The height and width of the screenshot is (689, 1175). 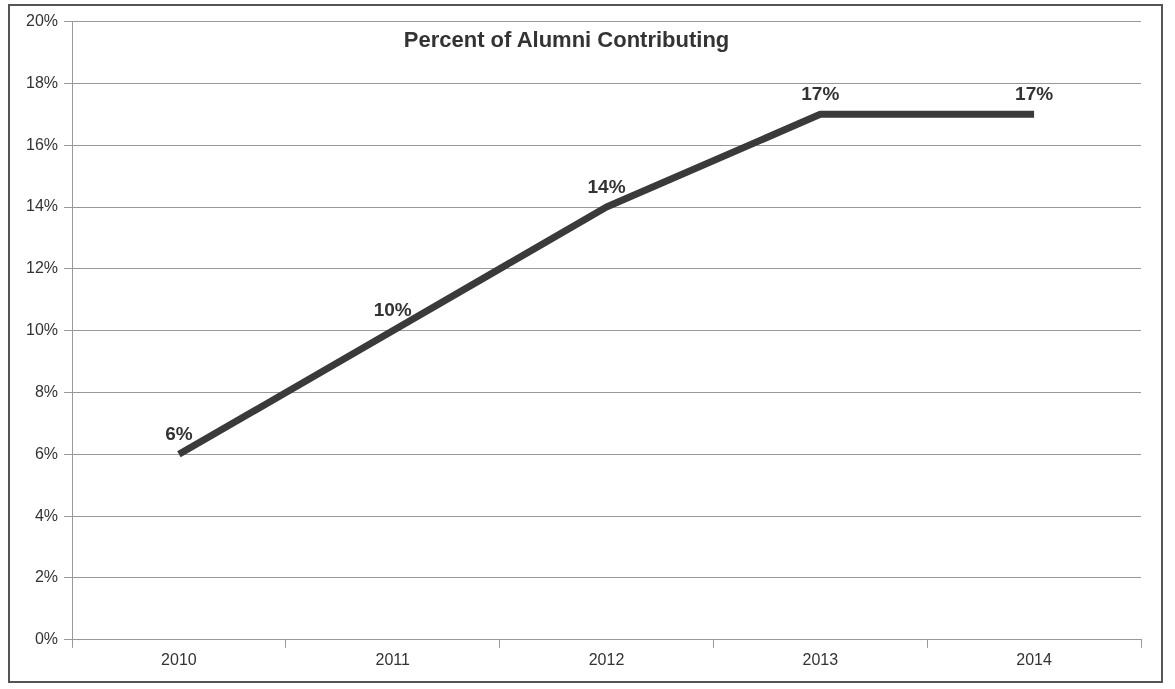 I want to click on x-tick-label: 2014, so click(x=1034, y=659).